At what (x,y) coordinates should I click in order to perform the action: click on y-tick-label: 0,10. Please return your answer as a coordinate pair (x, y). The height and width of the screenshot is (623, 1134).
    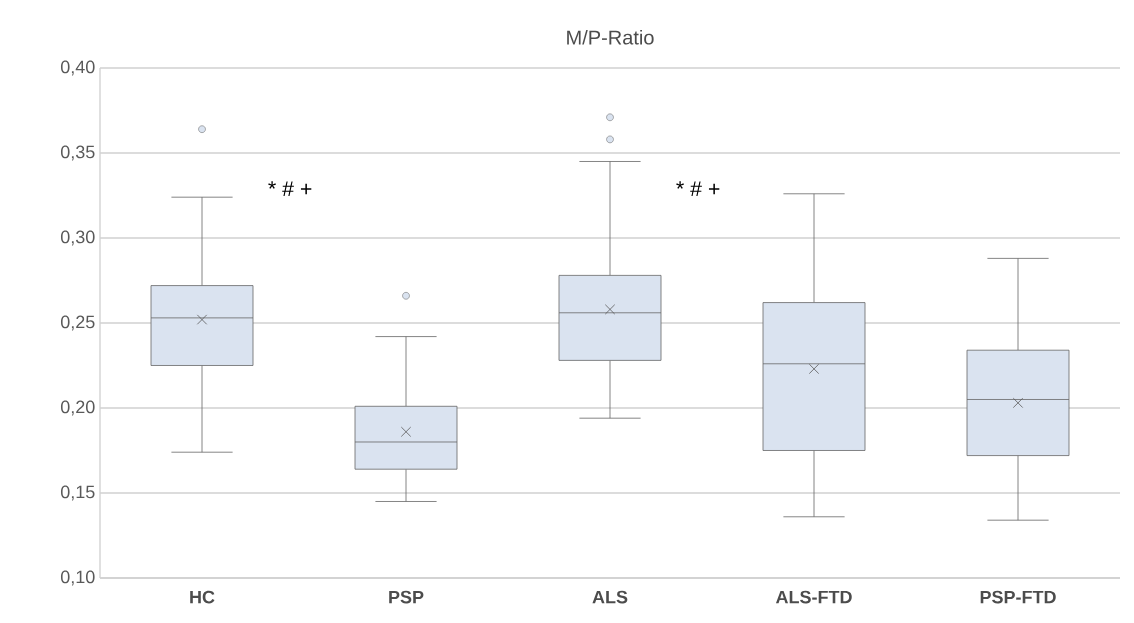
    Looking at the image, I should click on (77, 578).